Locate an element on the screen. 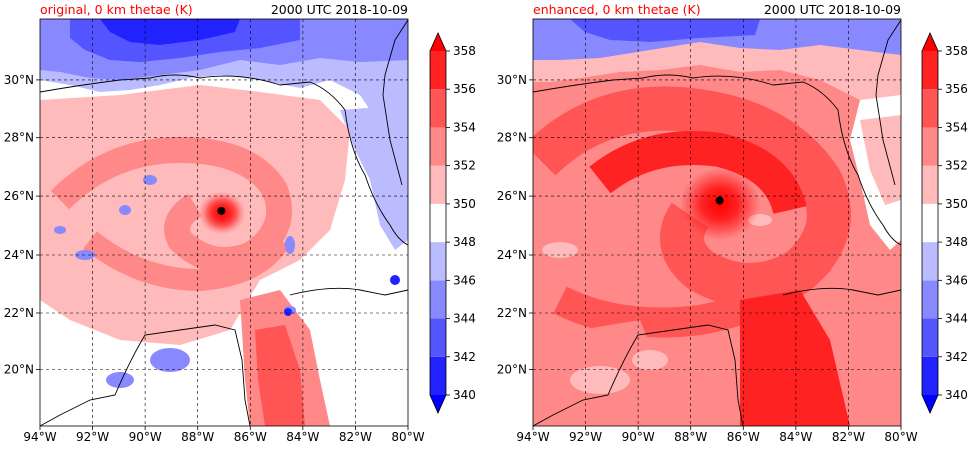  colorbar-original: 340 342 344 346 348 350 352 354 356 358 is located at coordinates (452, 223).